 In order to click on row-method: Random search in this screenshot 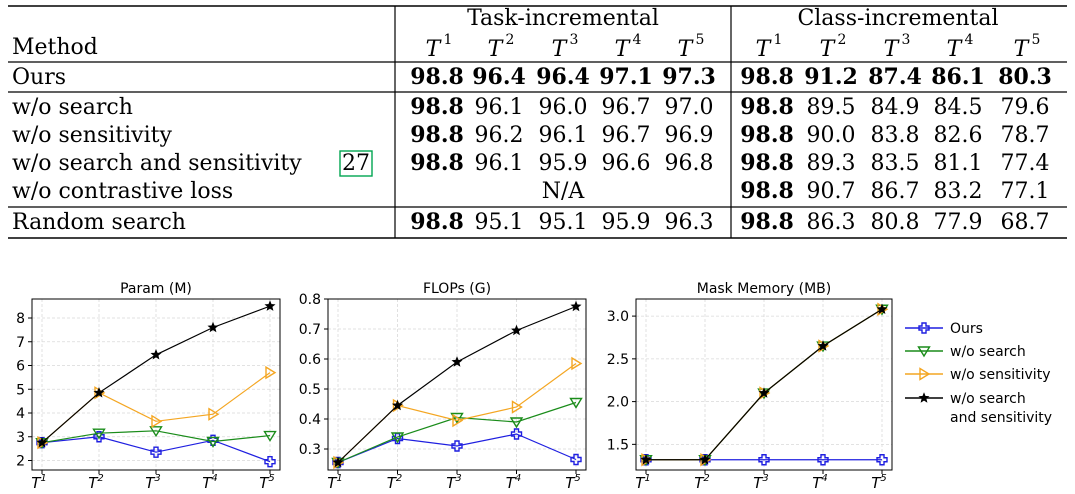, I will do `click(99, 222)`.